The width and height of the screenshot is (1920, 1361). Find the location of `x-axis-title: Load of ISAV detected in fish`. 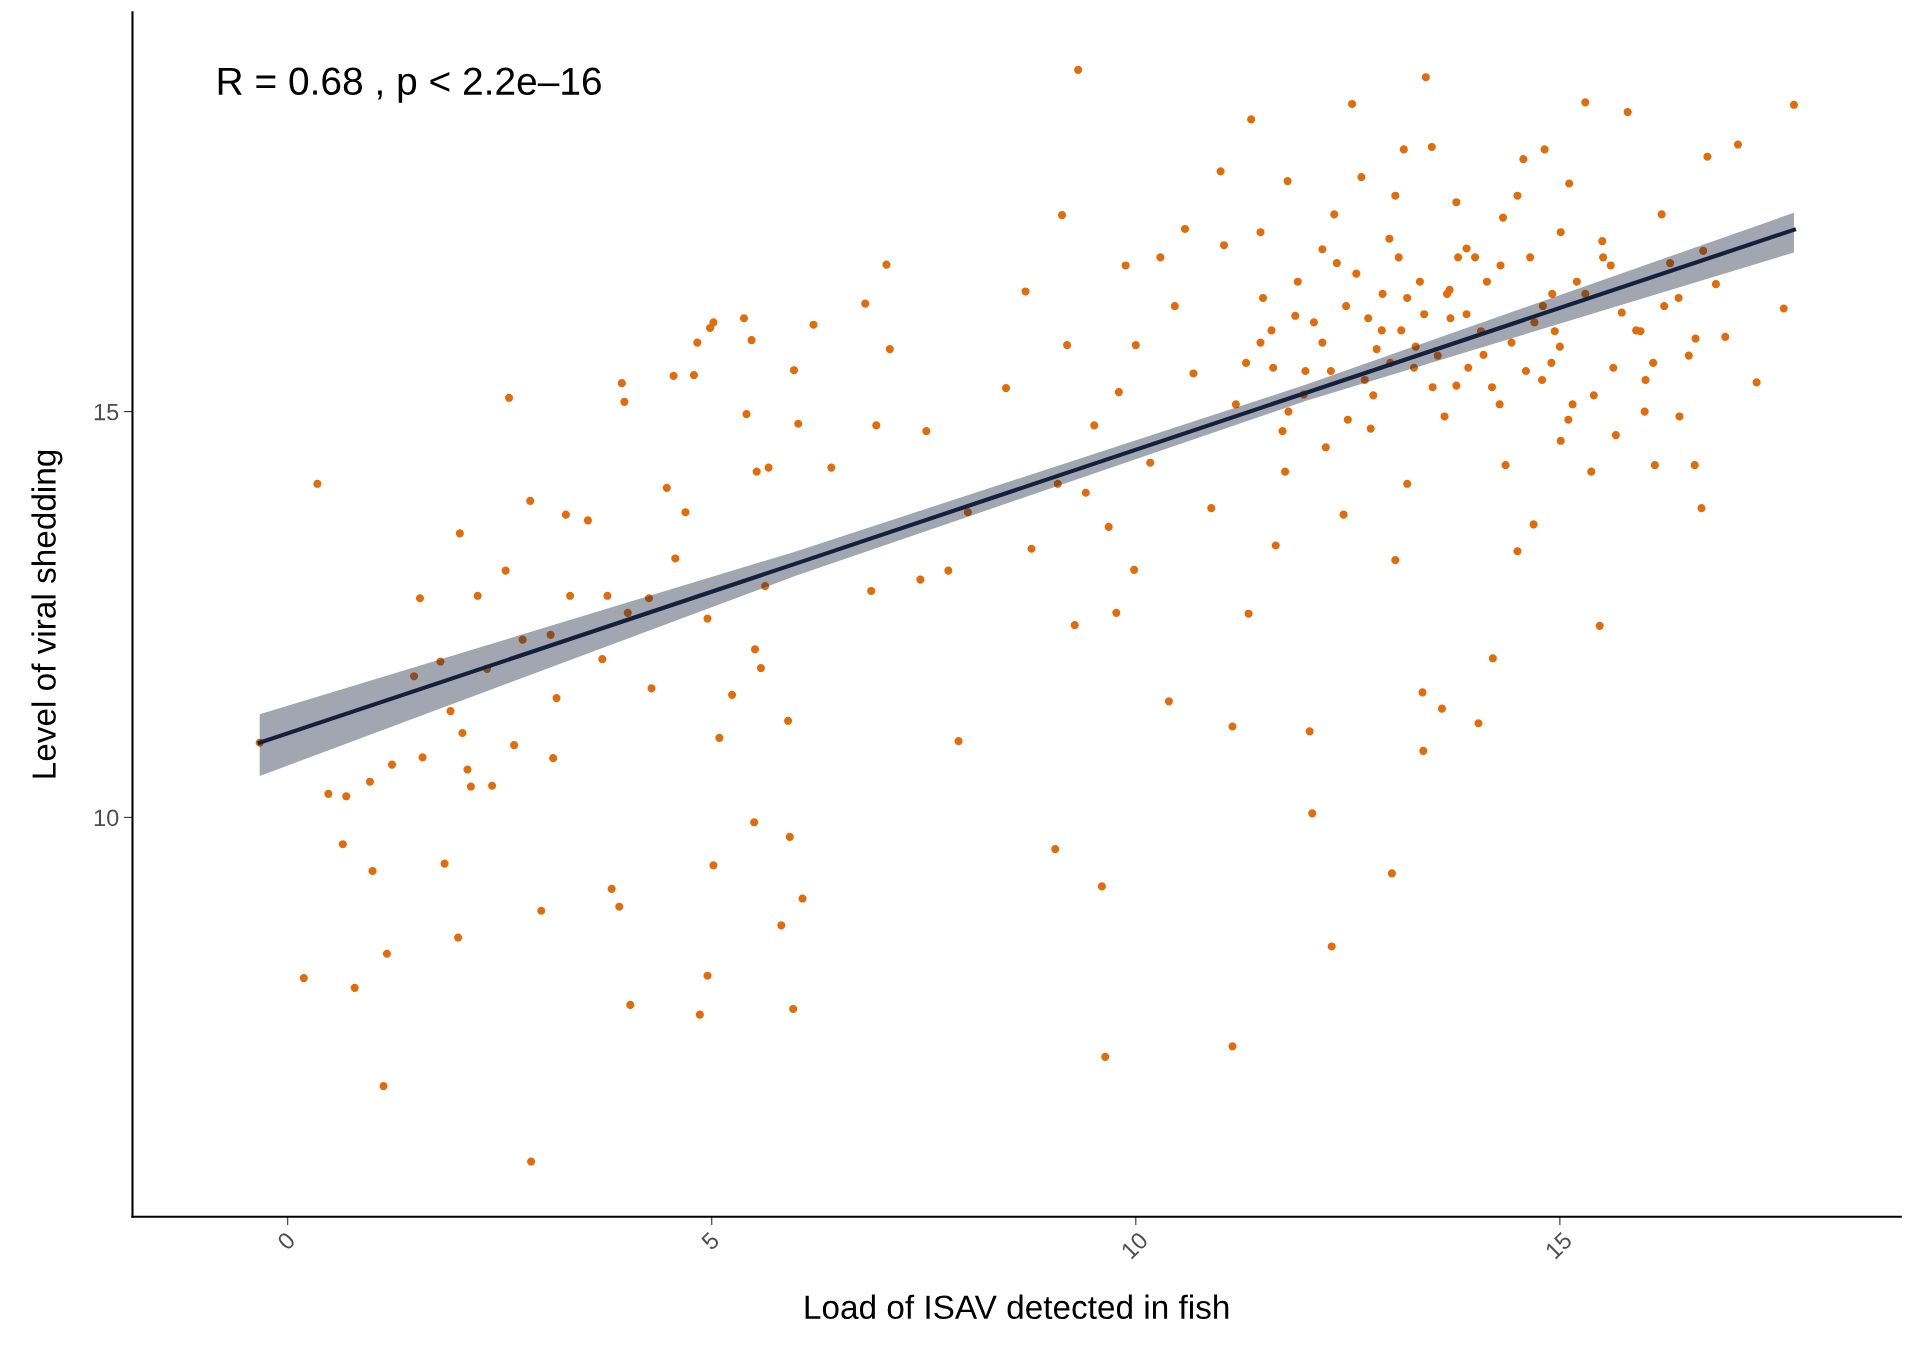

x-axis-title: Load of ISAV detected in fish is located at coordinates (1017, 1307).